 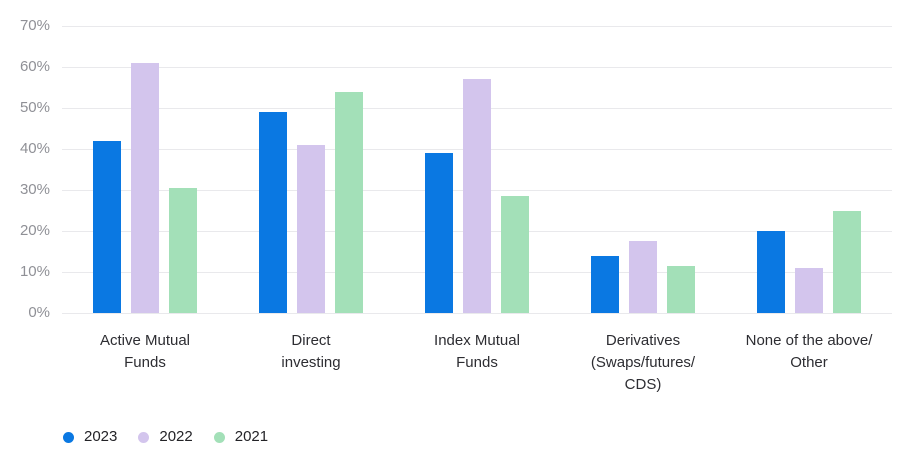 I want to click on y-tick-label: 70%, so click(x=34, y=25).